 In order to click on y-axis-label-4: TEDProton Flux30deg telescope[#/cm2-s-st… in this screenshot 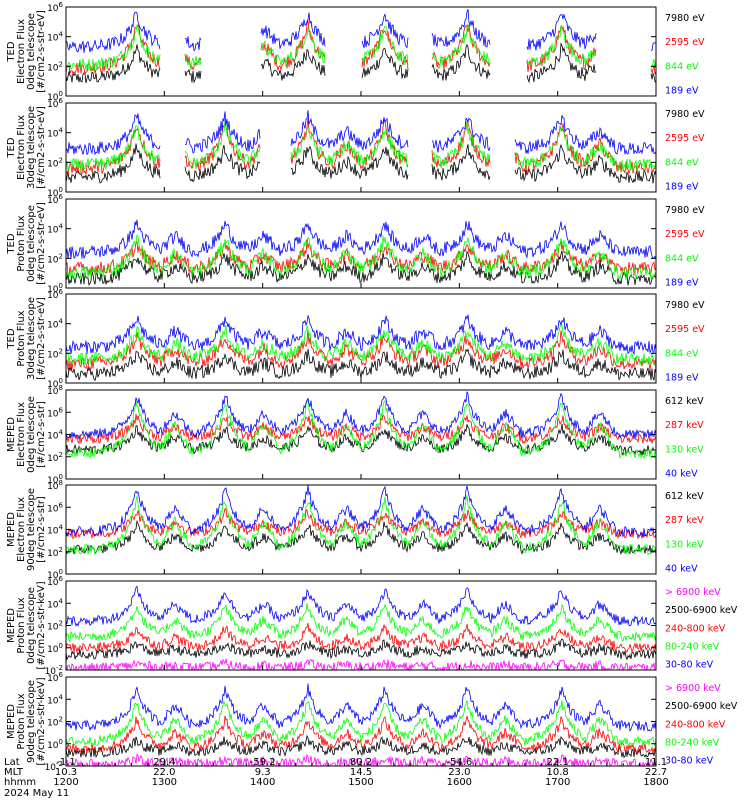, I will do `click(26, 338)`.